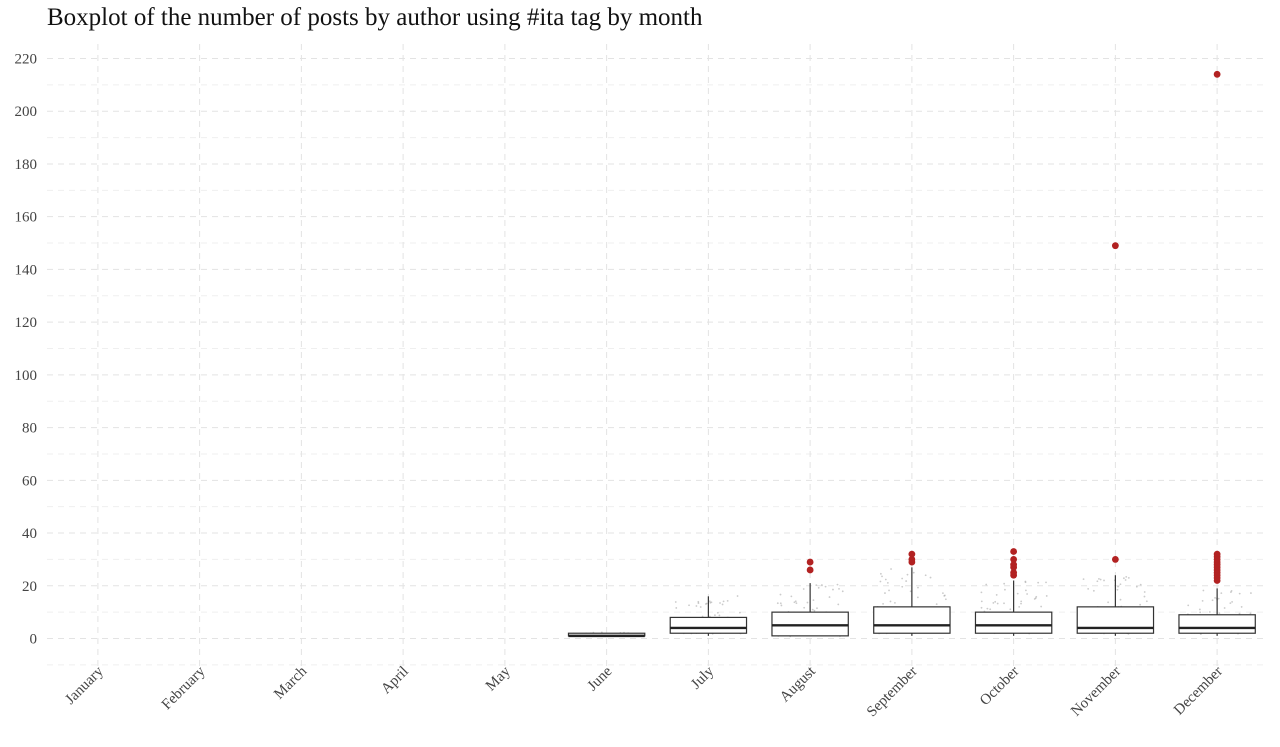  What do you see at coordinates (702, 677) in the screenshot?
I see `x-tick-label: July` at bounding box center [702, 677].